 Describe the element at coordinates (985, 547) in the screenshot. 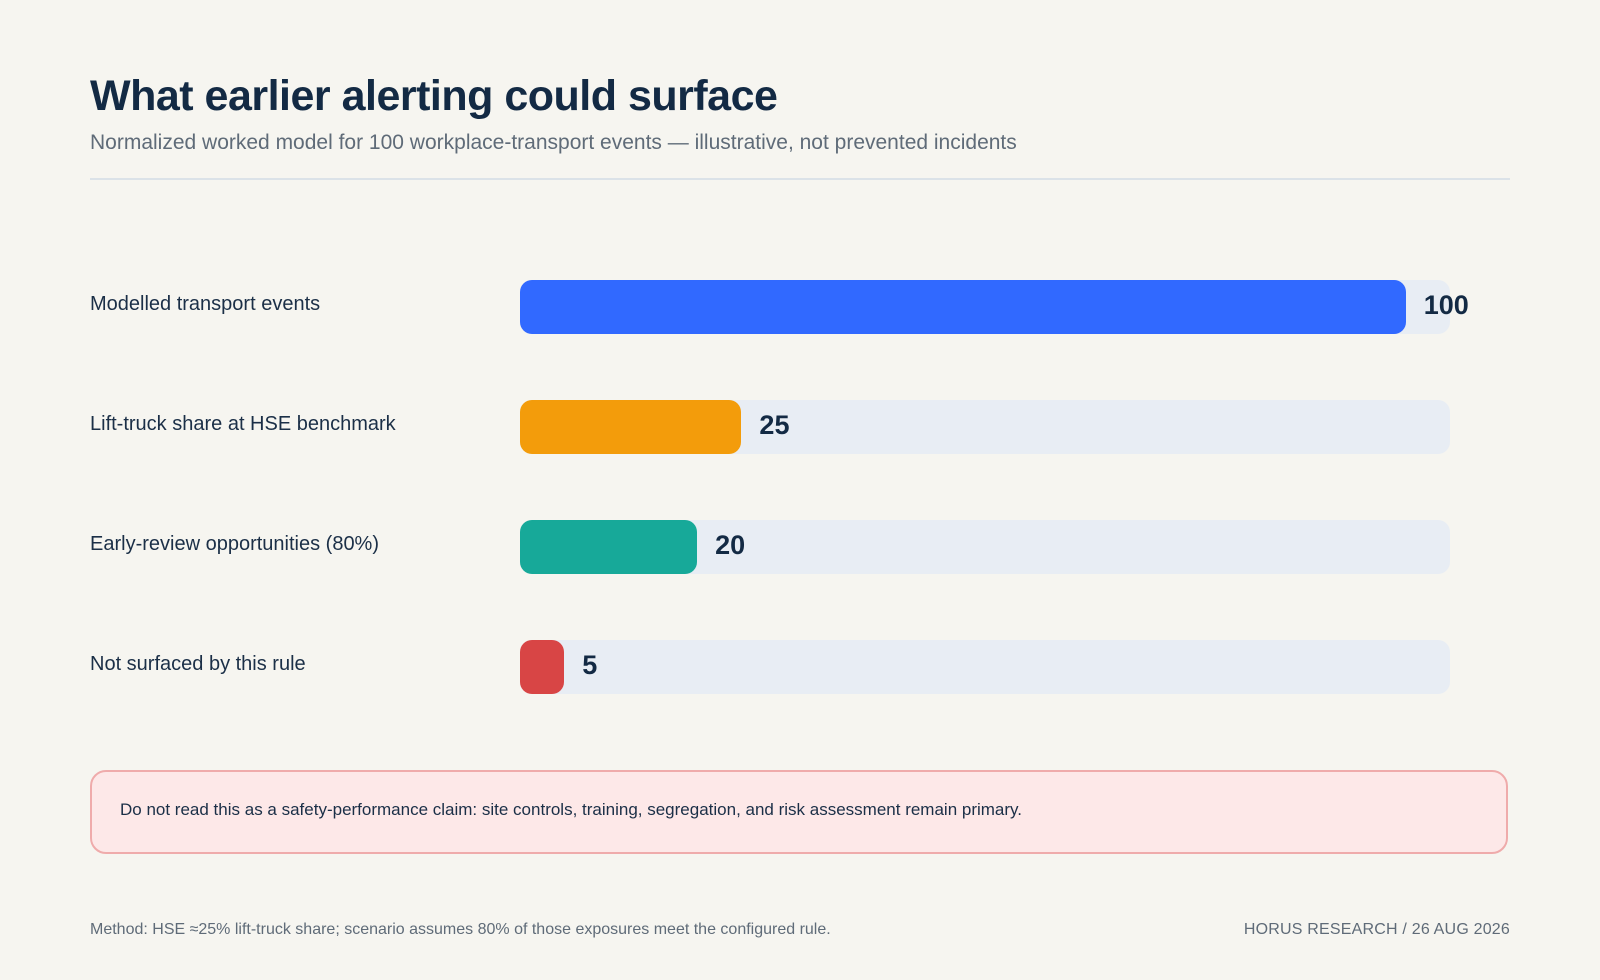

I see `bar-track: 20` at that location.